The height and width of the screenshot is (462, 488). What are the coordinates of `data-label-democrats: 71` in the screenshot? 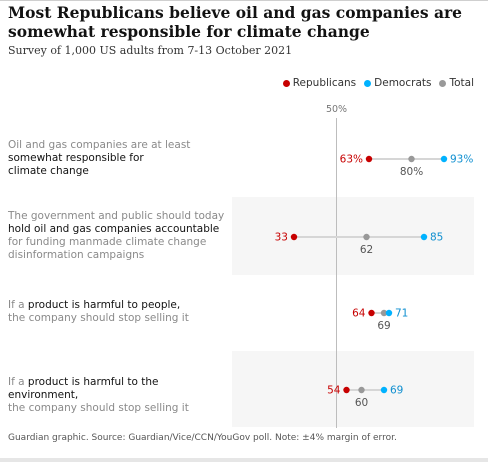 It's located at (401, 314).